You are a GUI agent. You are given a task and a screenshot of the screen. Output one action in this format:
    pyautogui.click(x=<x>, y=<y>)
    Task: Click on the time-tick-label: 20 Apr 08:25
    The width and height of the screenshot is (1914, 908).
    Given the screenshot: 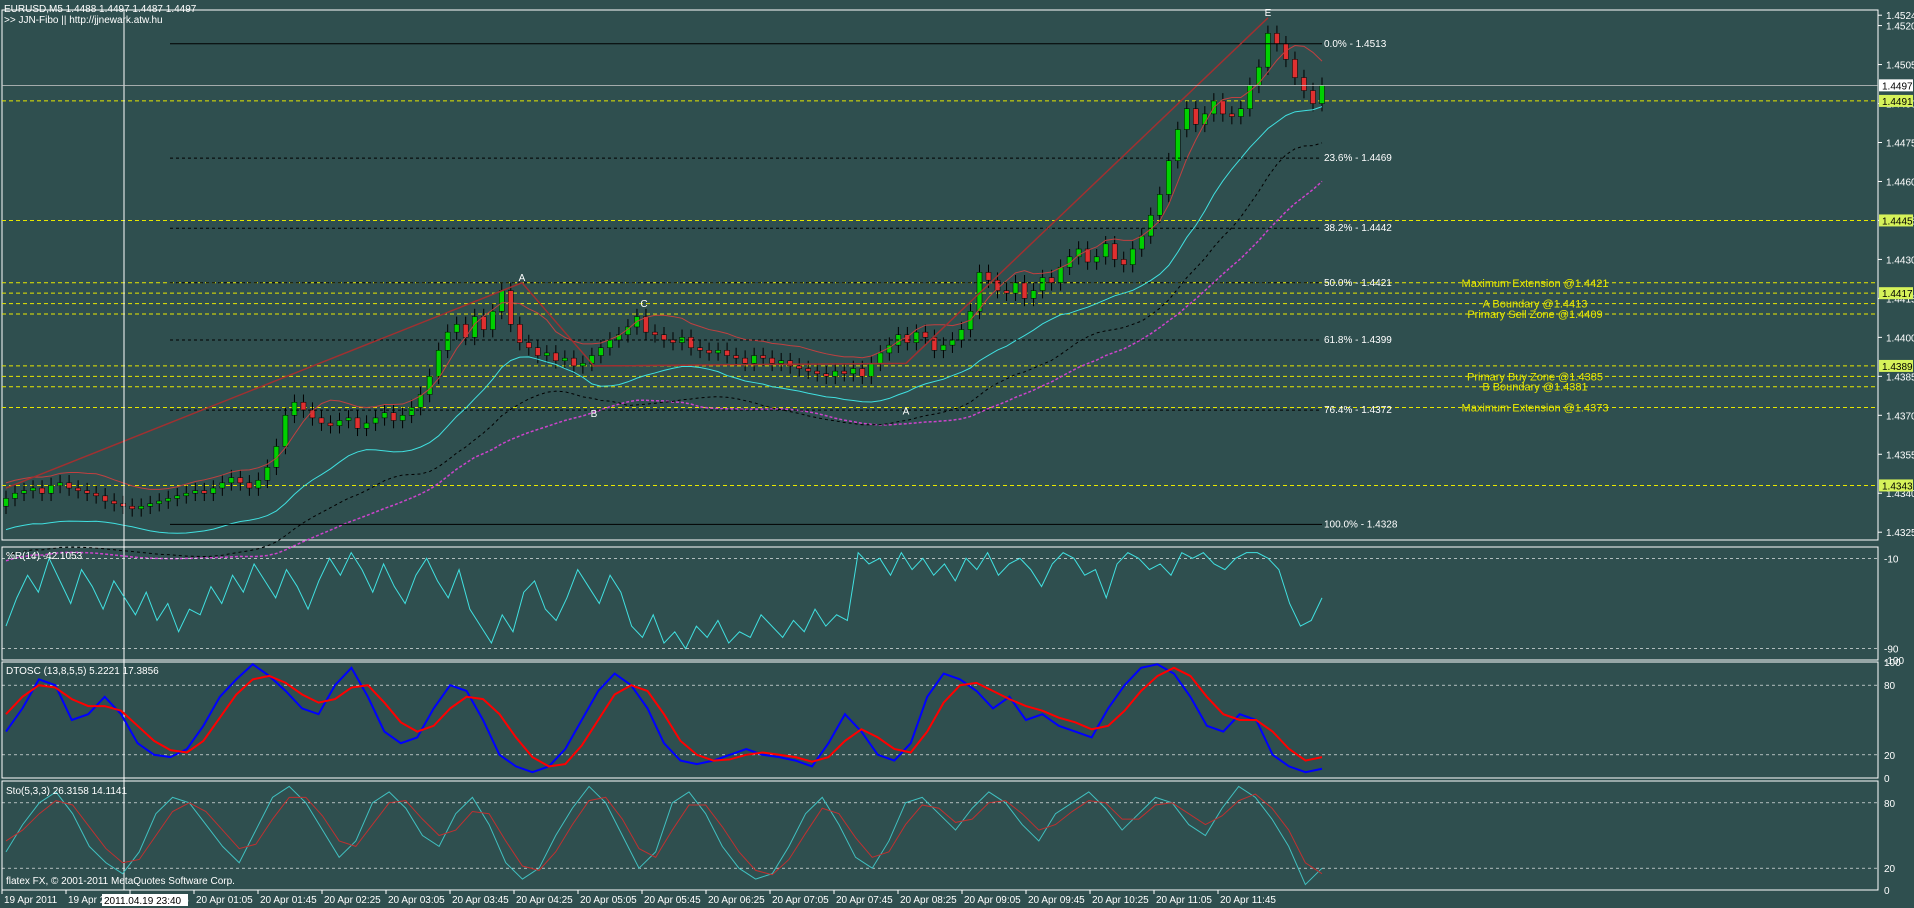 What is the action you would take?
    pyautogui.click(x=928, y=900)
    